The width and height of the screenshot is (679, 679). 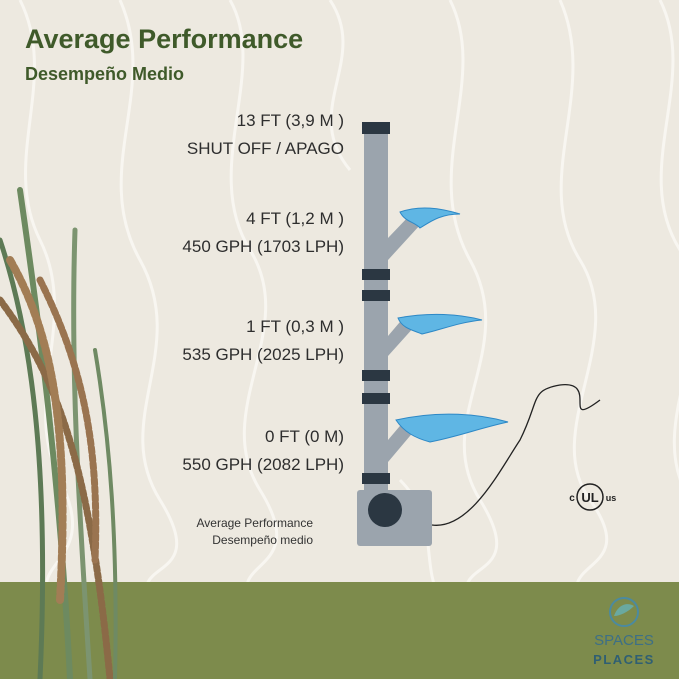 What do you see at coordinates (164, 39) in the screenshot?
I see `title: Average Performance` at bounding box center [164, 39].